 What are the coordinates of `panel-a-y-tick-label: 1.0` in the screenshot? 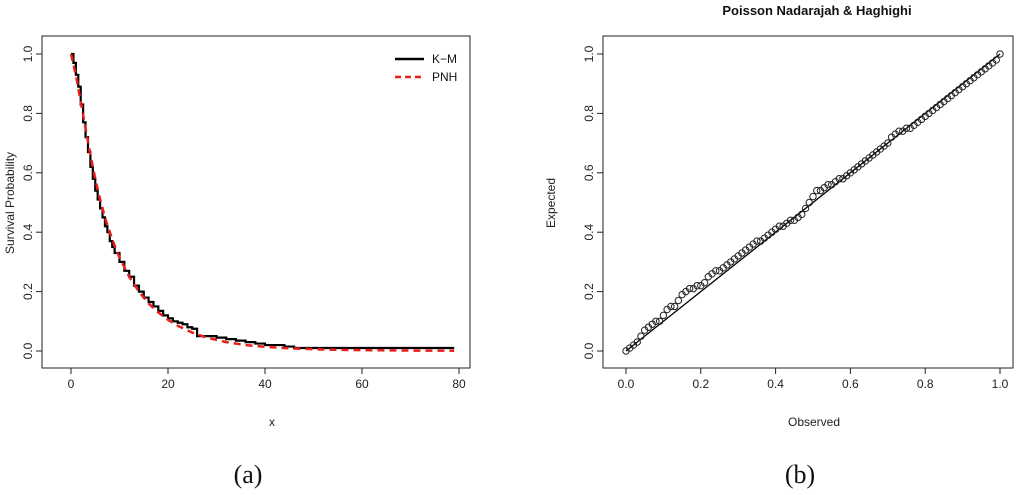 It's located at (28, 53).